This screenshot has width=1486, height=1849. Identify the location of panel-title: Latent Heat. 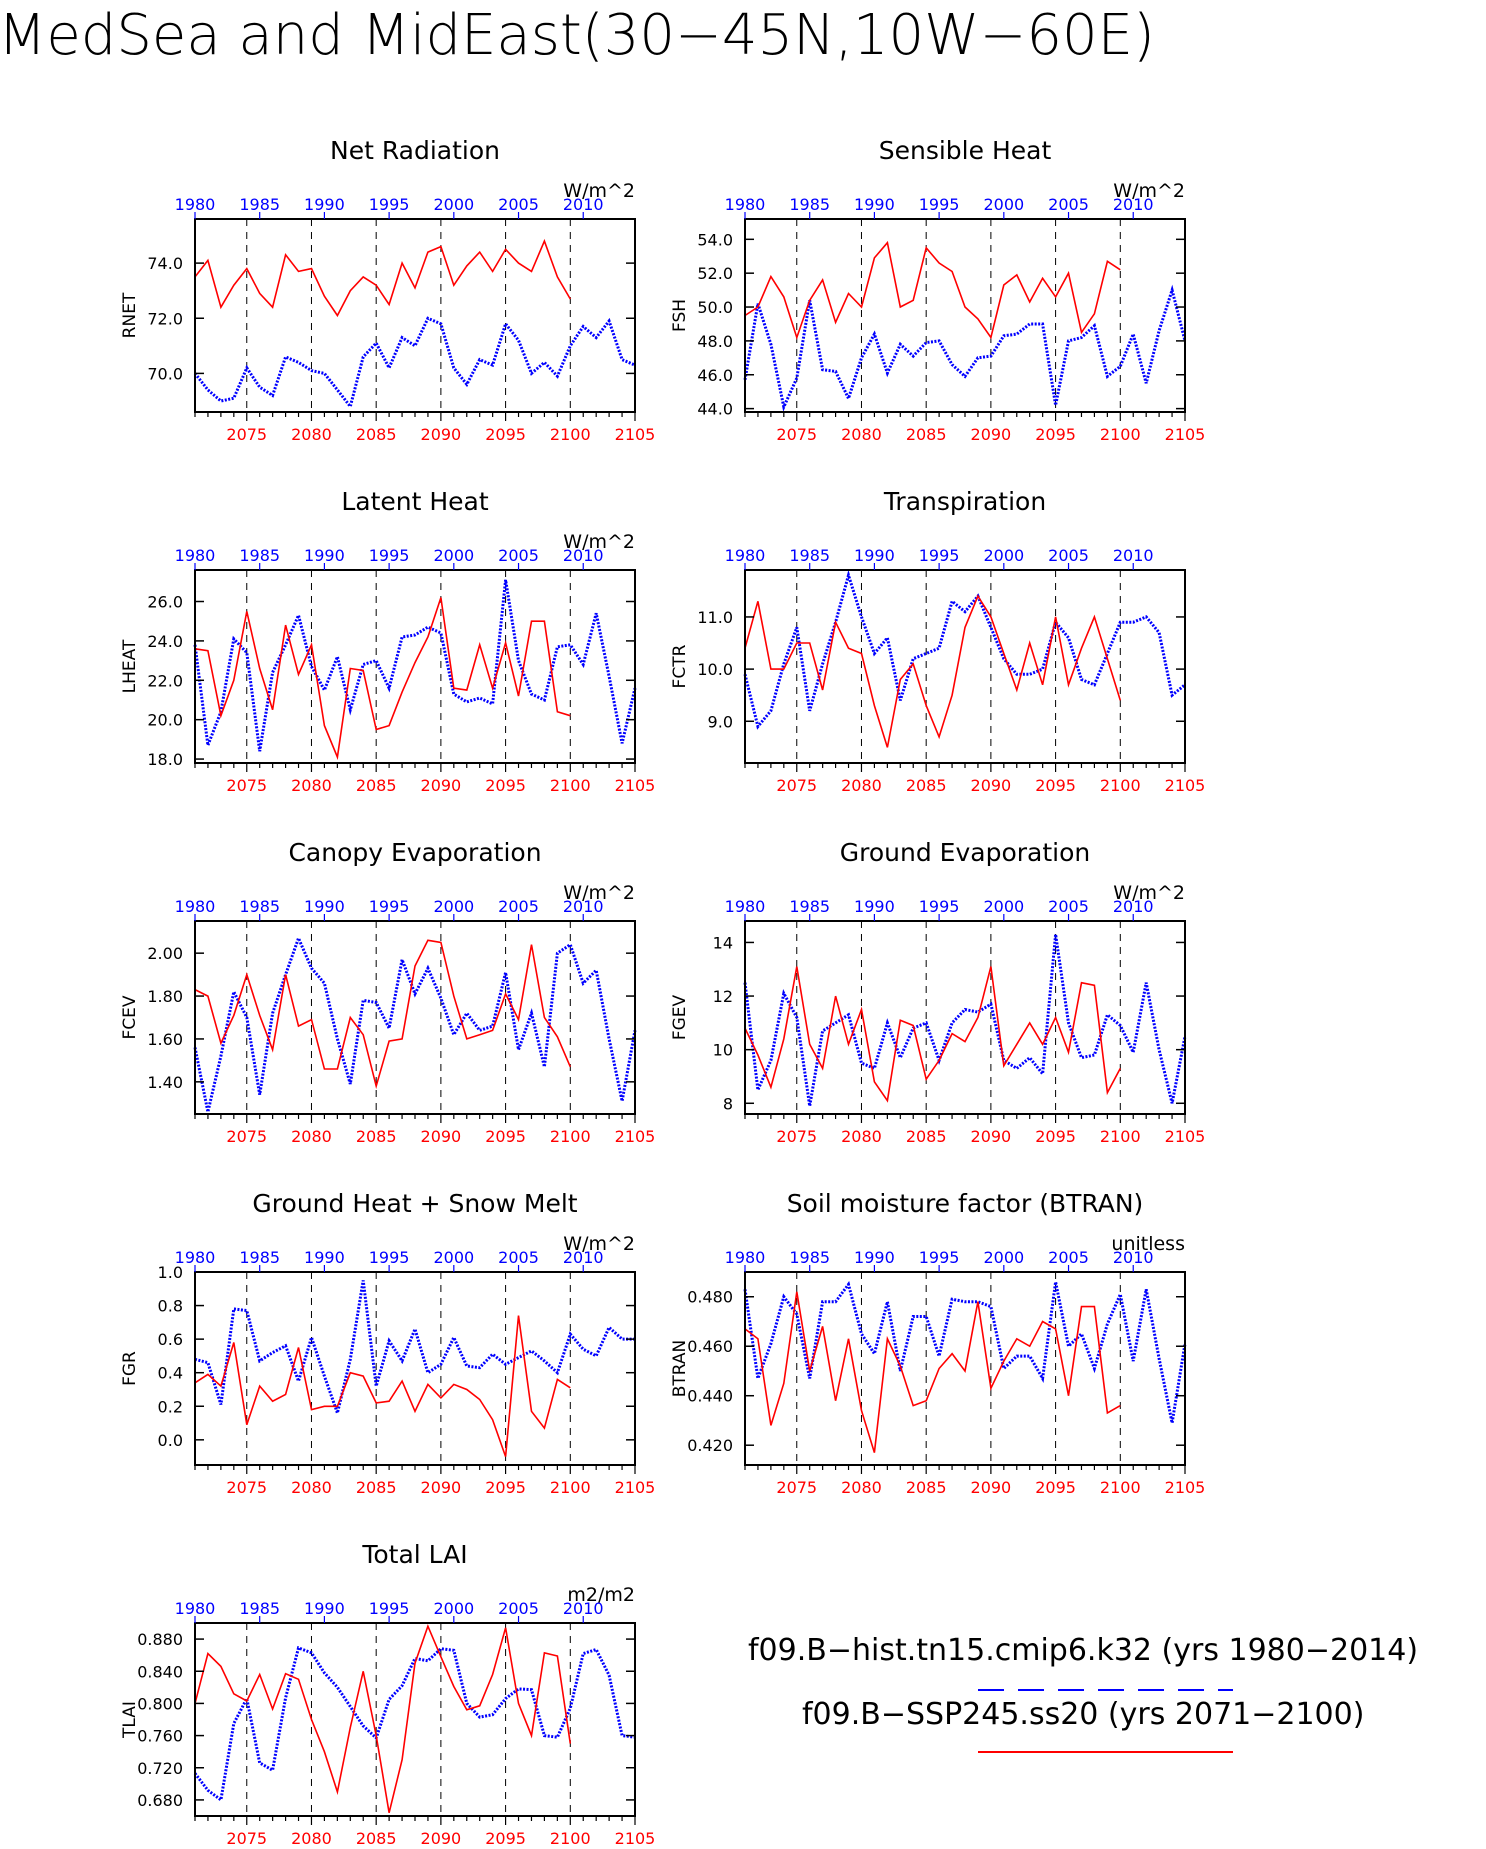
(415, 501).